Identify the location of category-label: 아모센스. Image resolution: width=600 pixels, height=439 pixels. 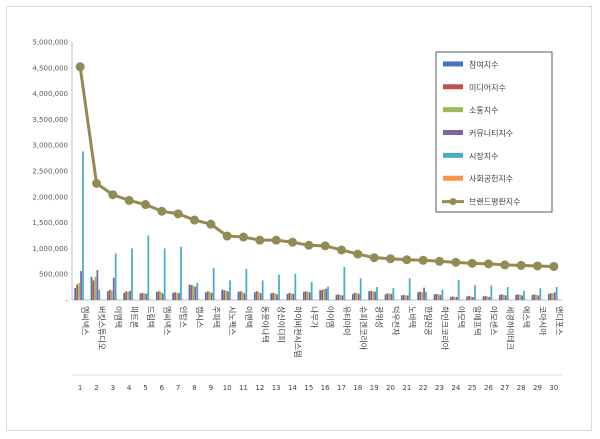
(494, 320).